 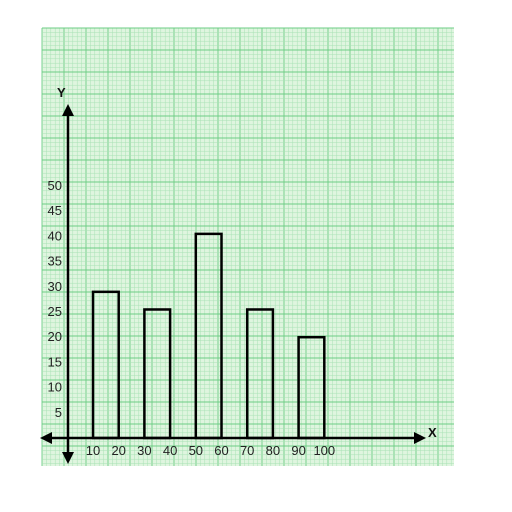 What do you see at coordinates (55, 286) in the screenshot?
I see `y-tick-label: 30` at bounding box center [55, 286].